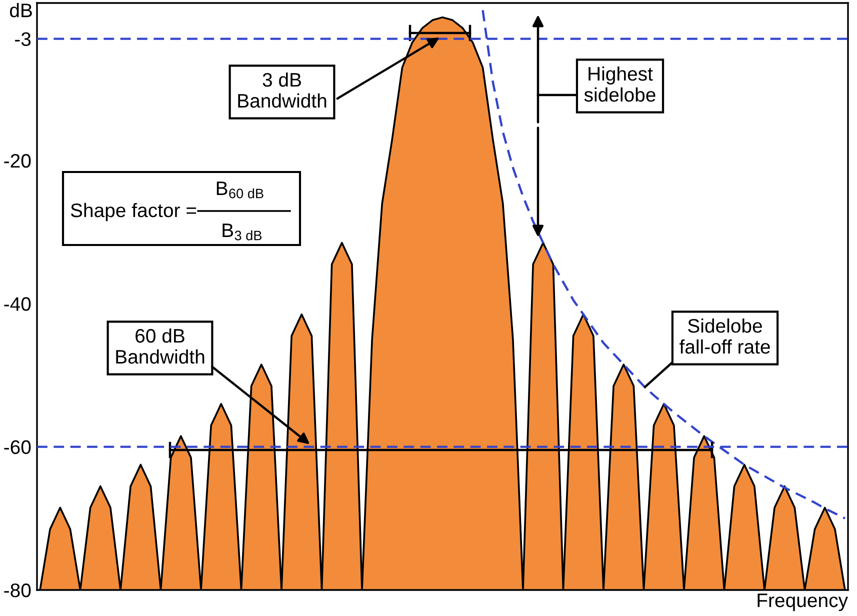 The width and height of the screenshot is (857, 616). What do you see at coordinates (133, 212) in the screenshot?
I see `annotation: Shape factor =` at bounding box center [133, 212].